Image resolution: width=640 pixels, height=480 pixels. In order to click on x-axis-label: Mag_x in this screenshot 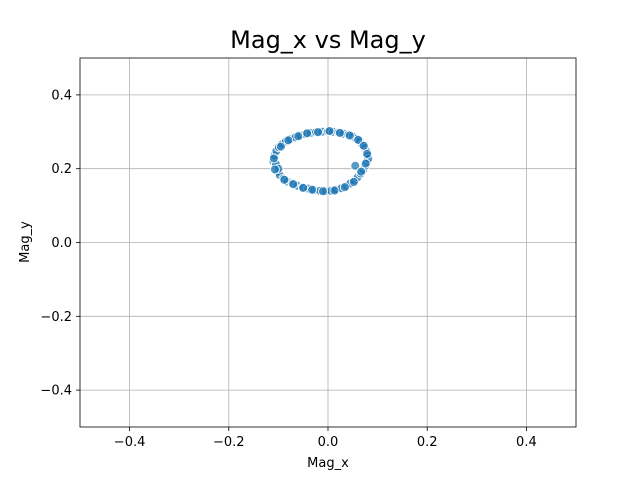, I will do `click(328, 463)`.